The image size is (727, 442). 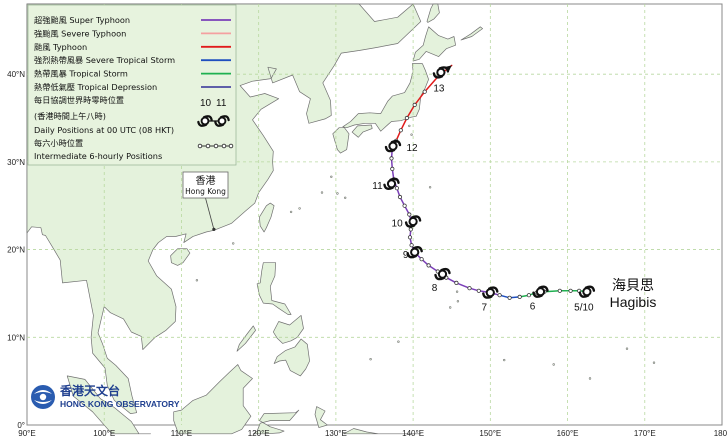 I want to click on land-kyushu, so click(x=341, y=140).